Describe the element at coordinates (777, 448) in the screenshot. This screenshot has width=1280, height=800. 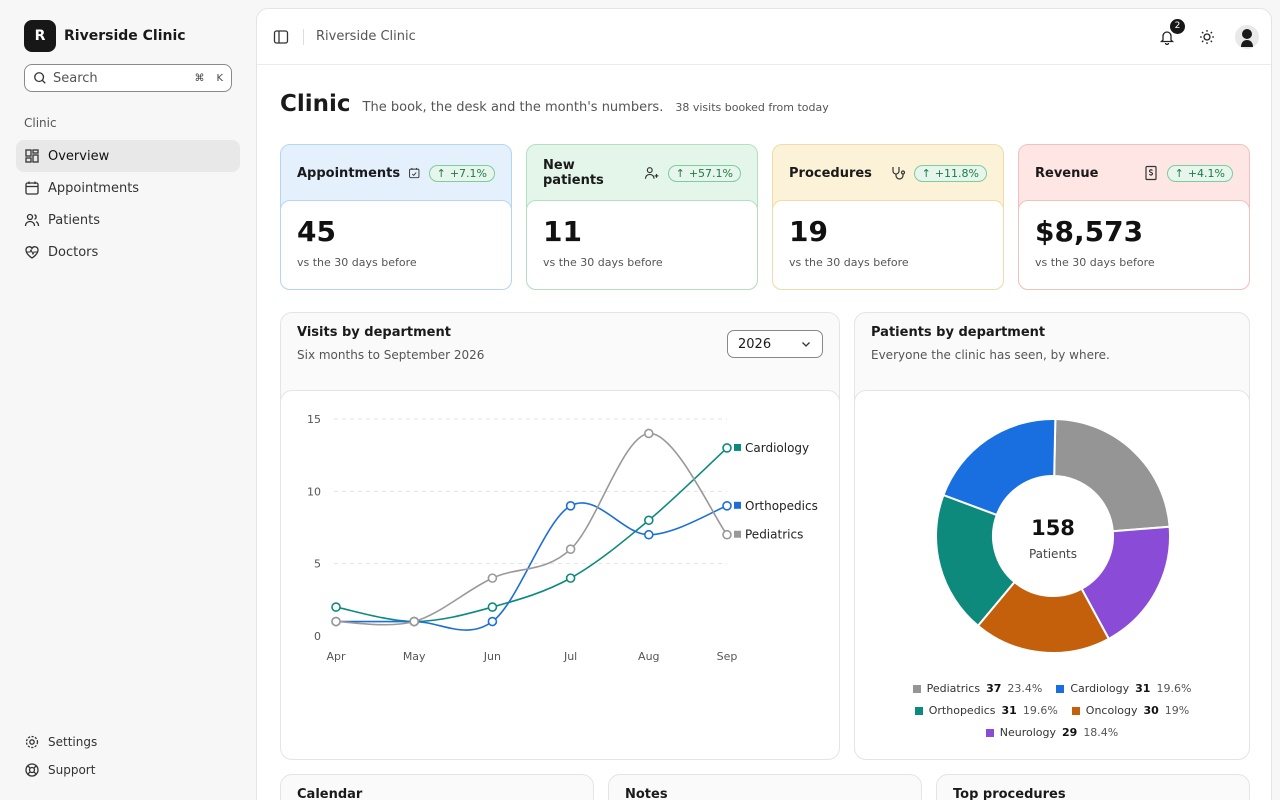
I see `series-label-cardiology: Cardiology` at that location.